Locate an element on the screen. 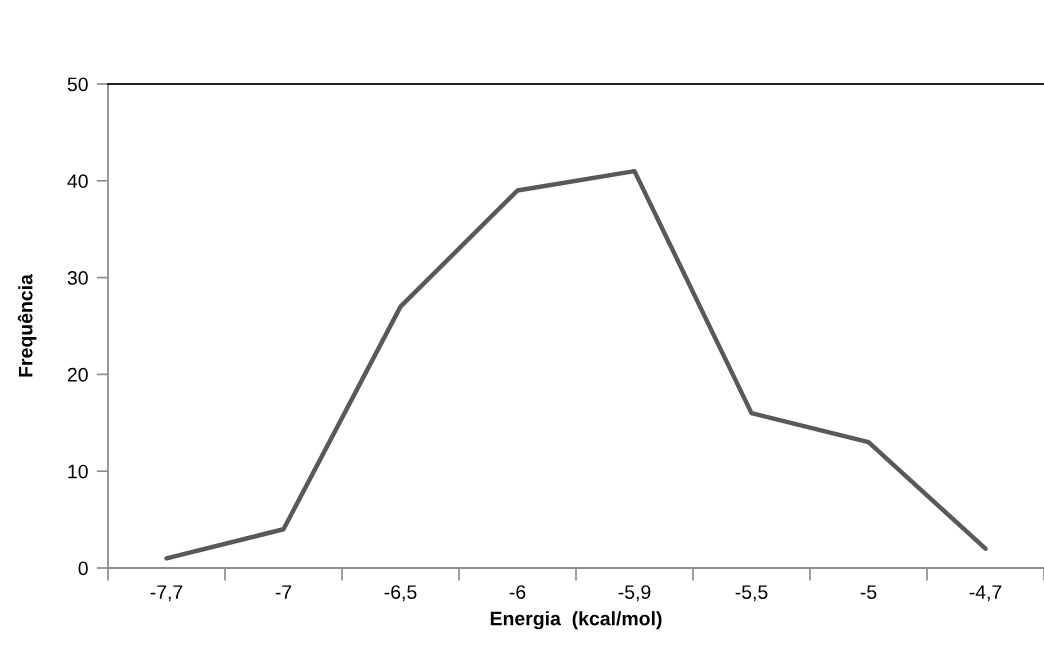 The width and height of the screenshot is (1044, 663). y-tick-label: 30 is located at coordinates (77, 278).